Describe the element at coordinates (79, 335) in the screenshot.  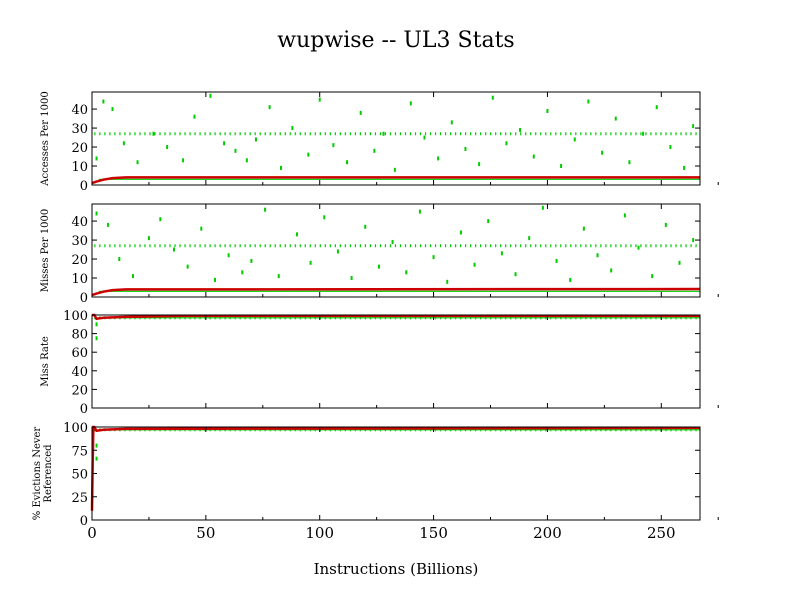
I see `y-tick-label: 80` at that location.